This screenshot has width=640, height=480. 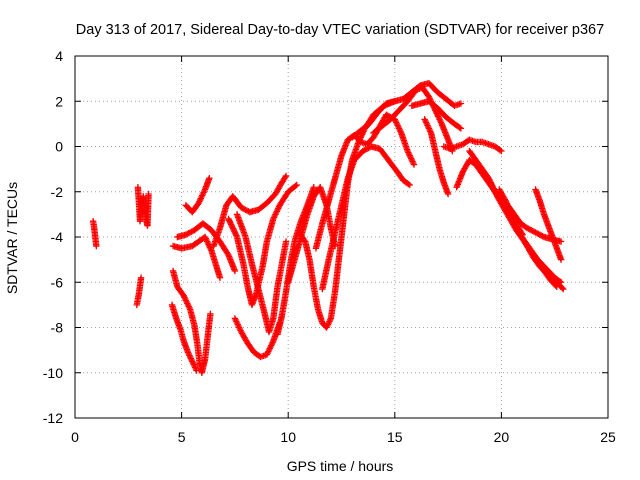 What do you see at coordinates (395, 437) in the screenshot?
I see `x-tick-label: 15` at bounding box center [395, 437].